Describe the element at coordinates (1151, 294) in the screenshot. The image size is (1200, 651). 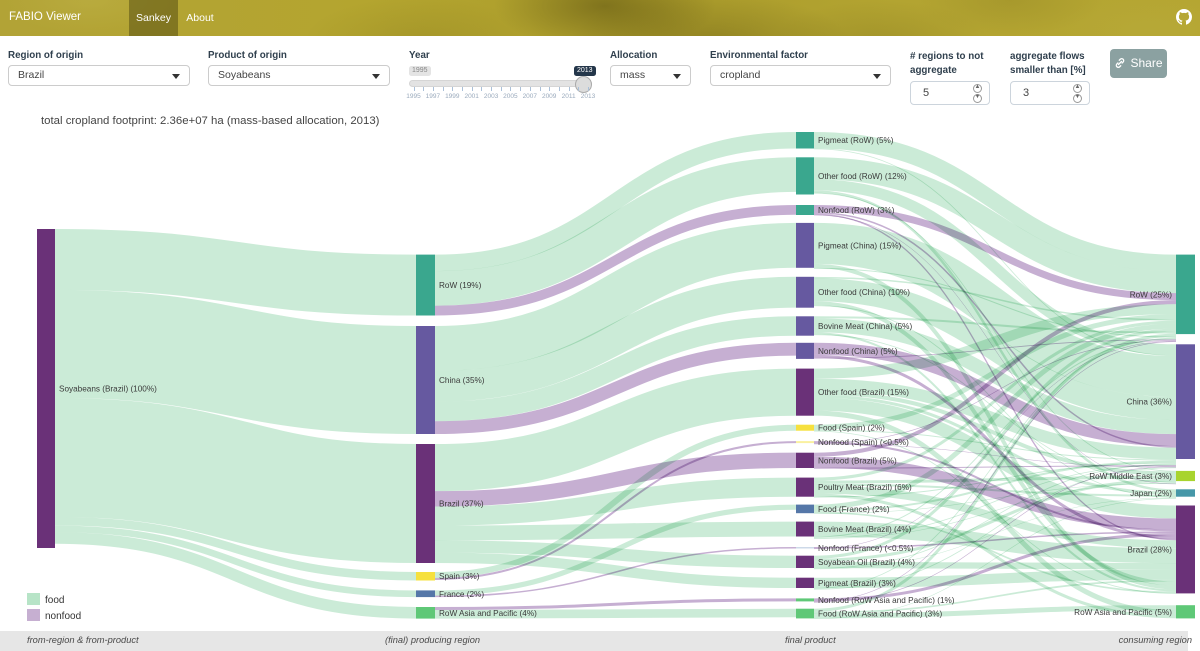
I see `svg-text: RoW (25%)` at that location.